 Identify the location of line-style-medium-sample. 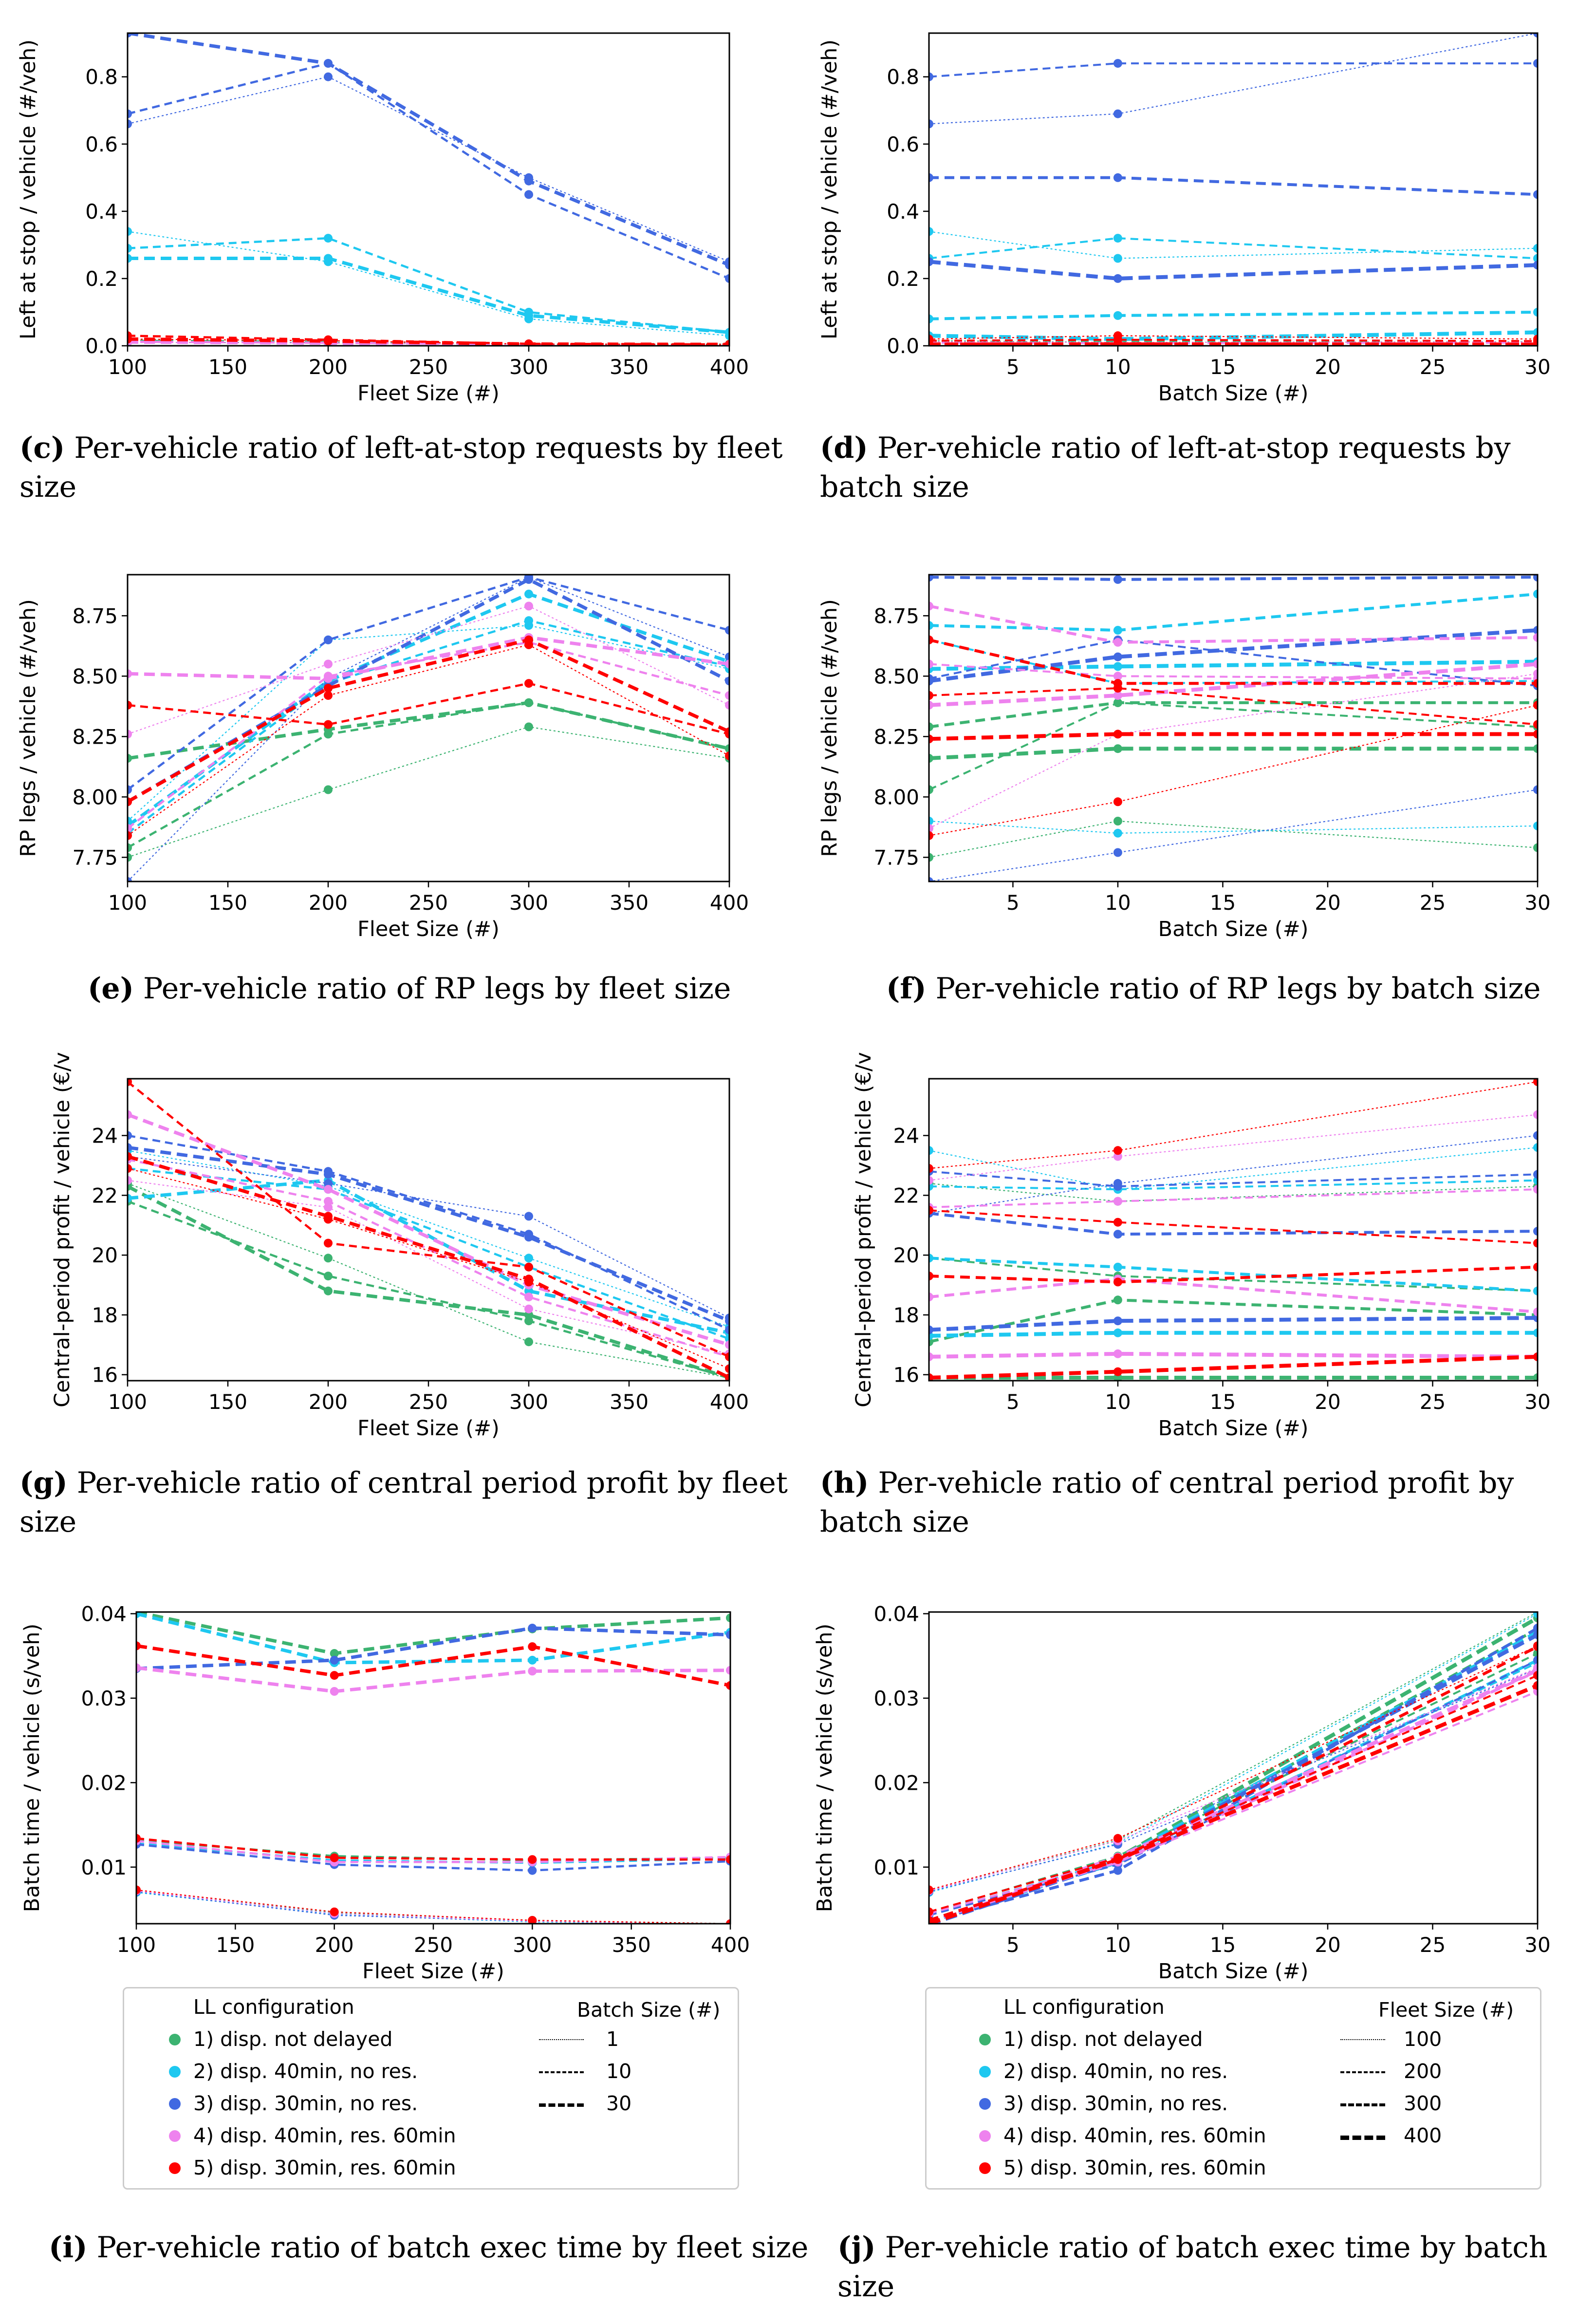
(562, 2072).